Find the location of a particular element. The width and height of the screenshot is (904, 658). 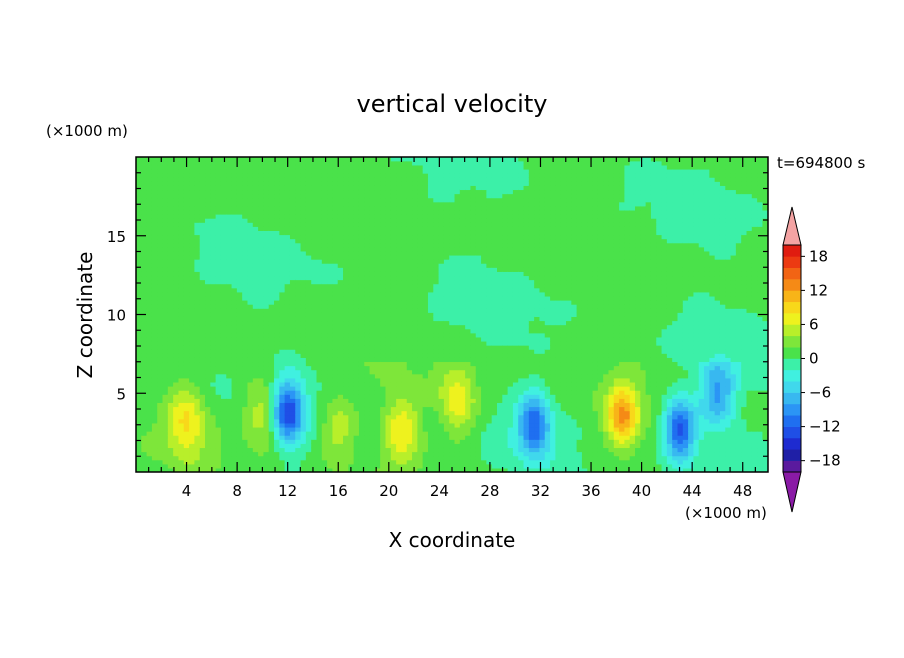

x-units-label: (×1000 m) is located at coordinates (726, 513).